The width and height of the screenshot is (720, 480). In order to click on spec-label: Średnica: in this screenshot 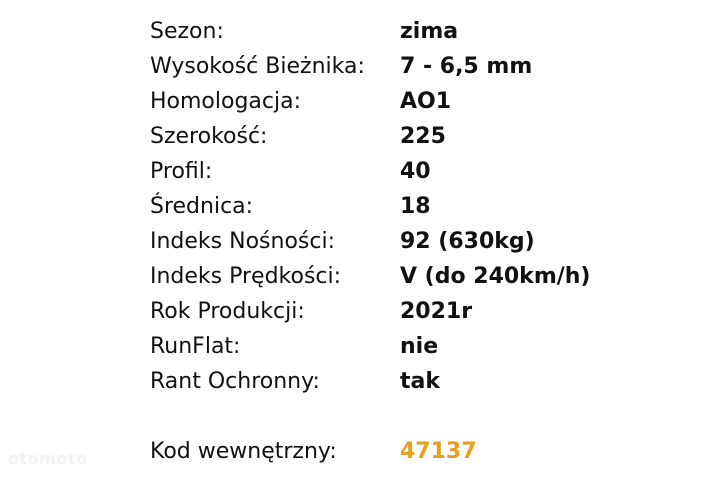, I will do `click(202, 206)`.